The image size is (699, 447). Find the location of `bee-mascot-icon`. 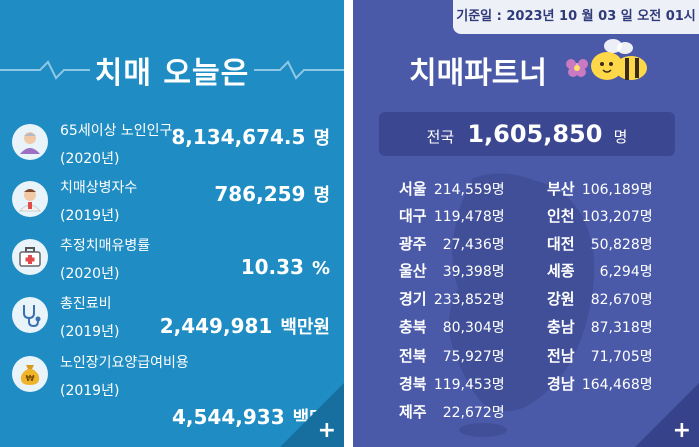

bee-mascot-icon is located at coordinates (606, 59).